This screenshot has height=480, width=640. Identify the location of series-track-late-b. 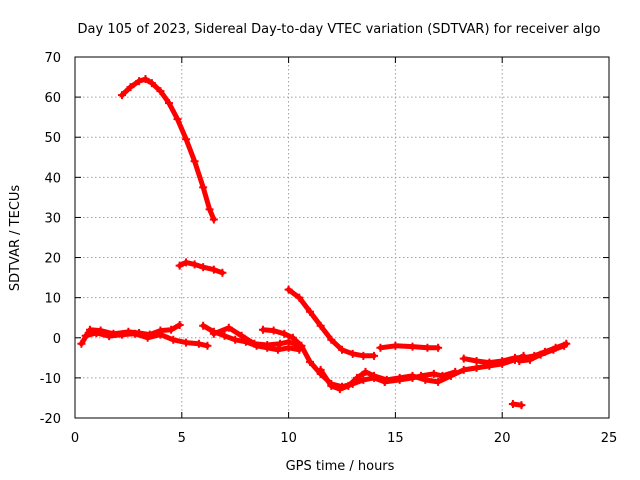
(542, 353).